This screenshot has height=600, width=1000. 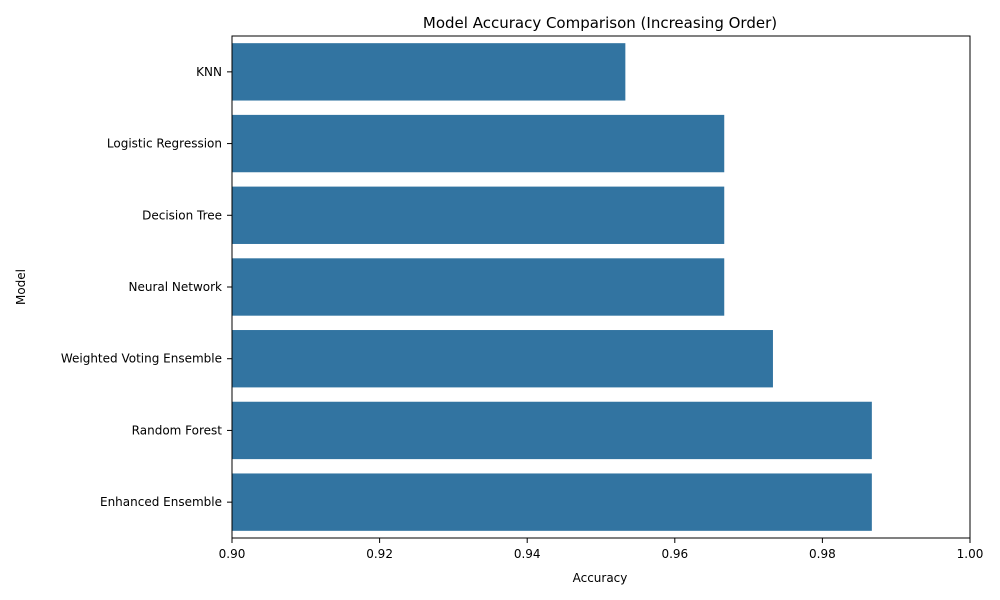 I want to click on y-tick-label: Logistic Regression, so click(x=164, y=144).